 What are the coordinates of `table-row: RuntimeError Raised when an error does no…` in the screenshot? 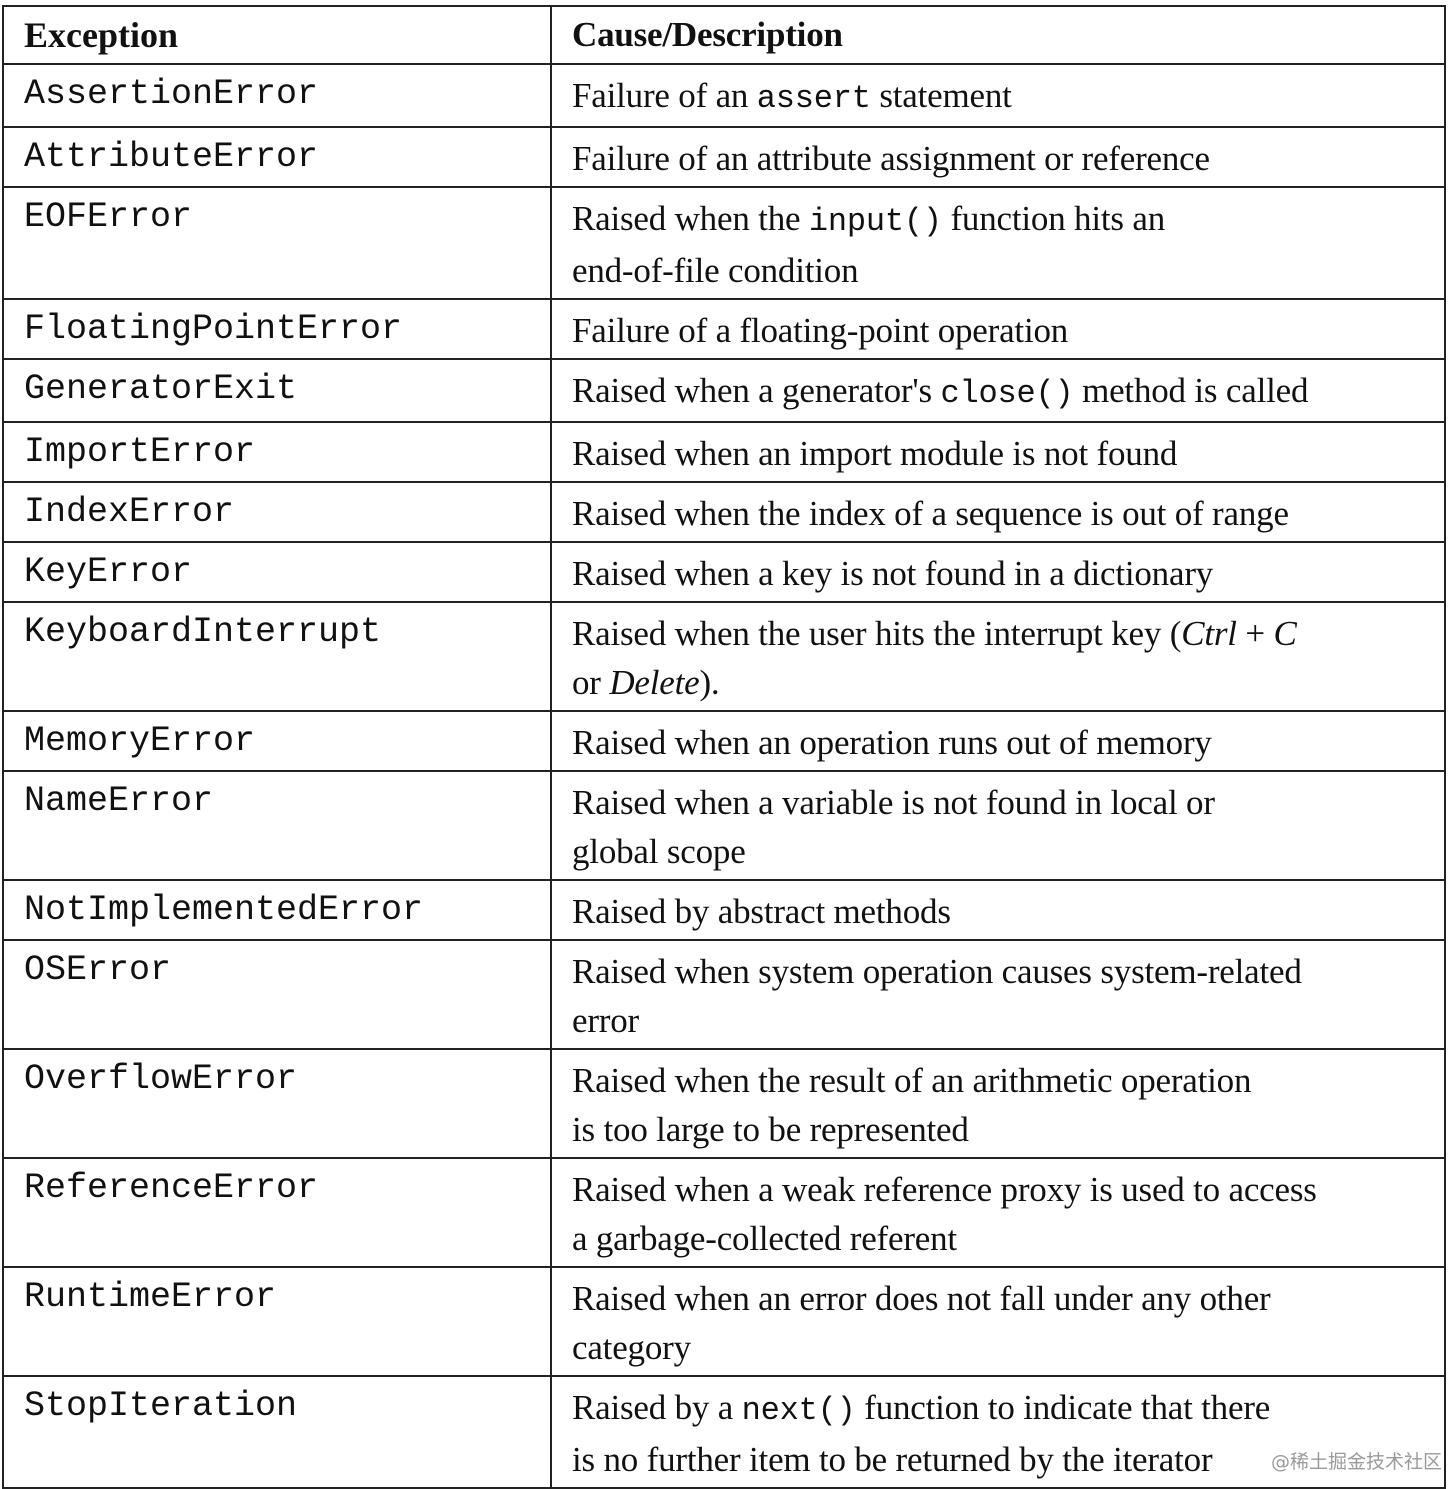 It's located at (724, 1321).